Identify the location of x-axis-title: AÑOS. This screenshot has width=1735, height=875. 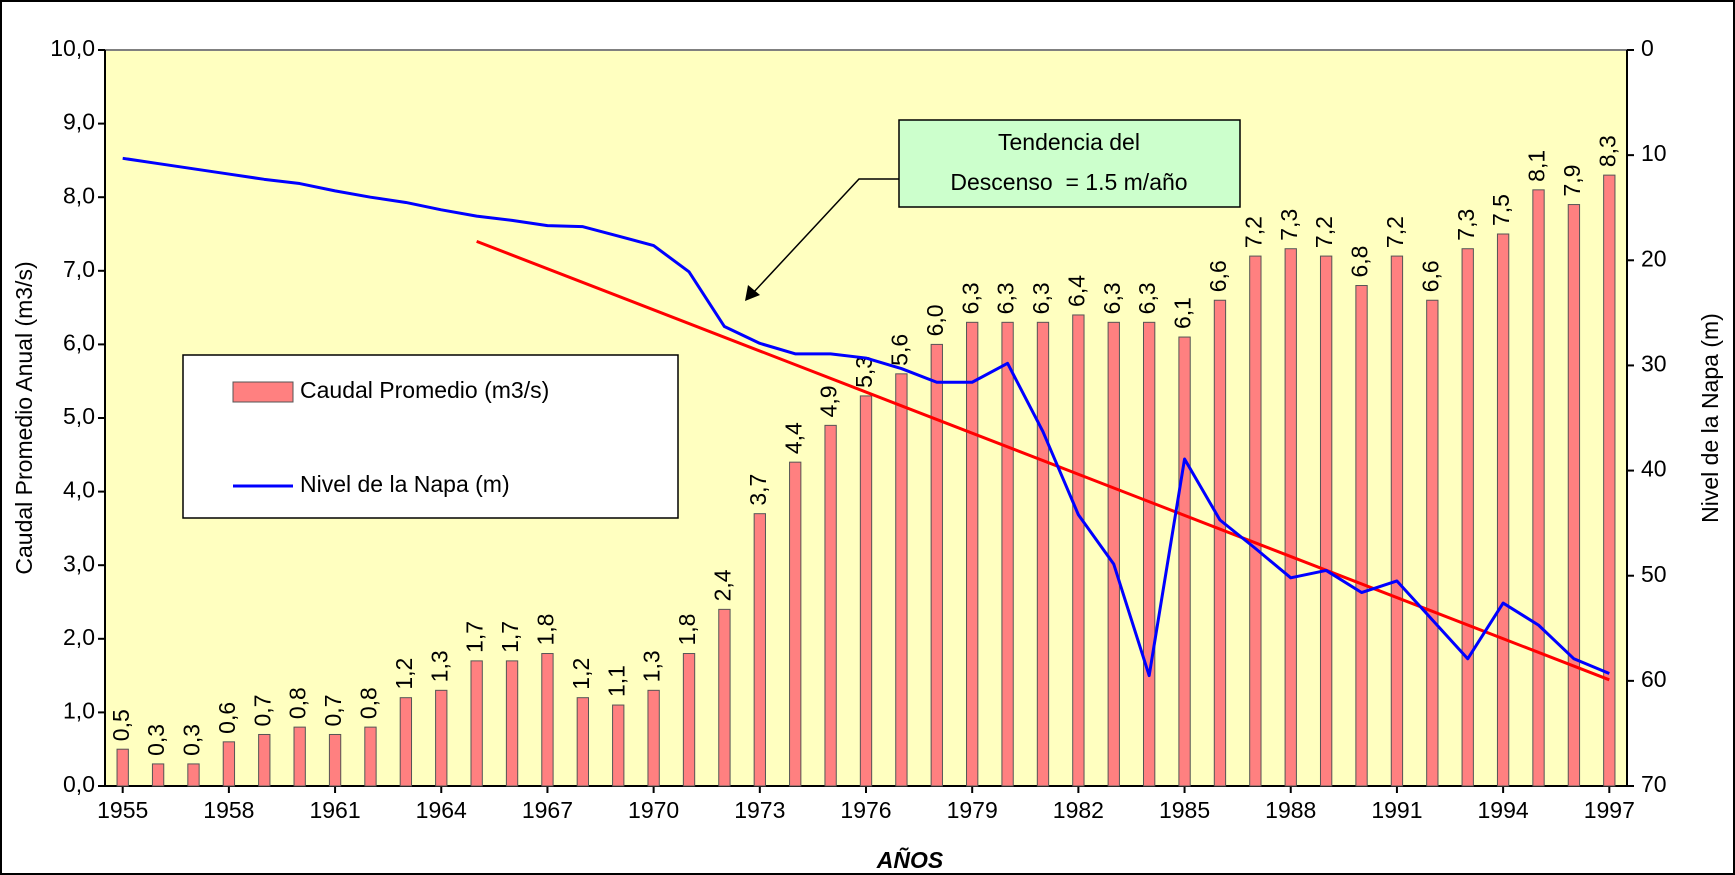
(910, 859).